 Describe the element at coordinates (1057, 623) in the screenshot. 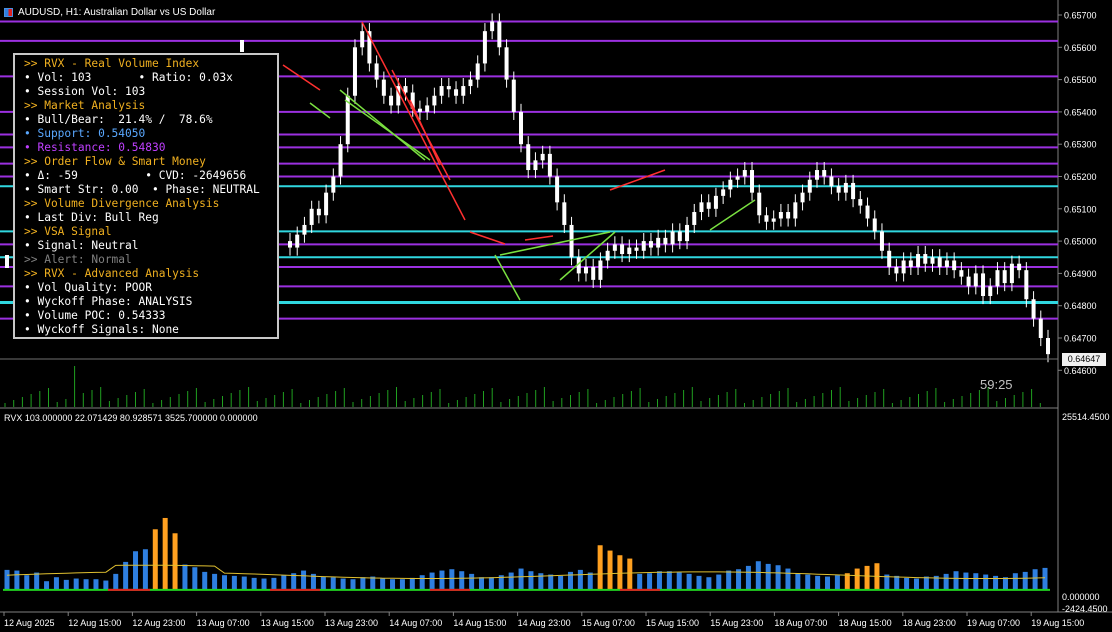

I see `time-axis-label: 19 Aug 15:00` at that location.